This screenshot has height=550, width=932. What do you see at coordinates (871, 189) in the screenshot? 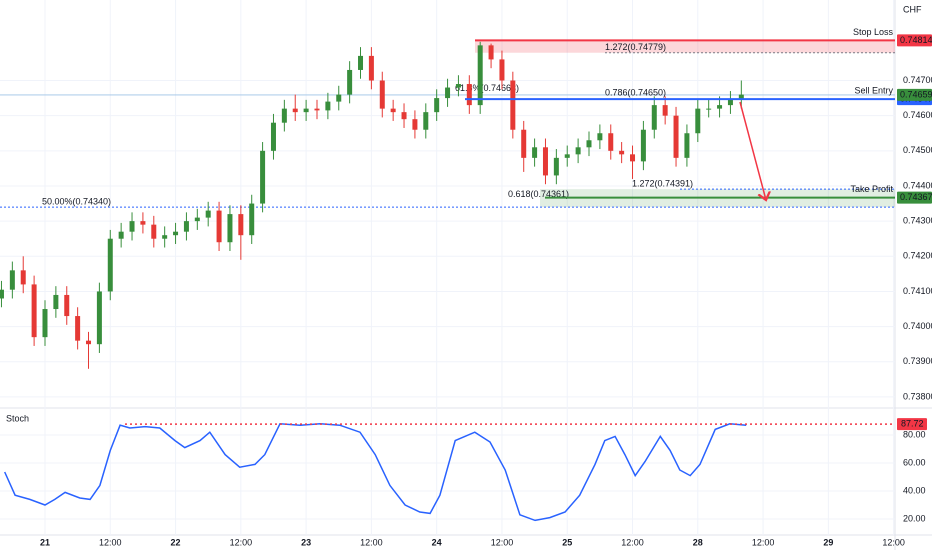
I see `level-label: Take Profit` at bounding box center [871, 189].